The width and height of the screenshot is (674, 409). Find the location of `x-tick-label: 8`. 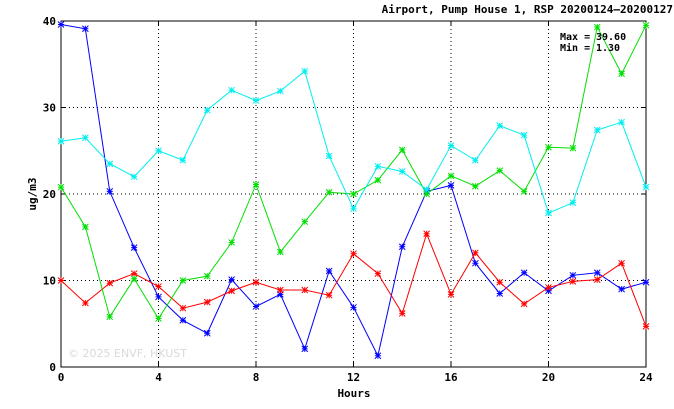

x-tick-label: 8 is located at coordinates (256, 377).